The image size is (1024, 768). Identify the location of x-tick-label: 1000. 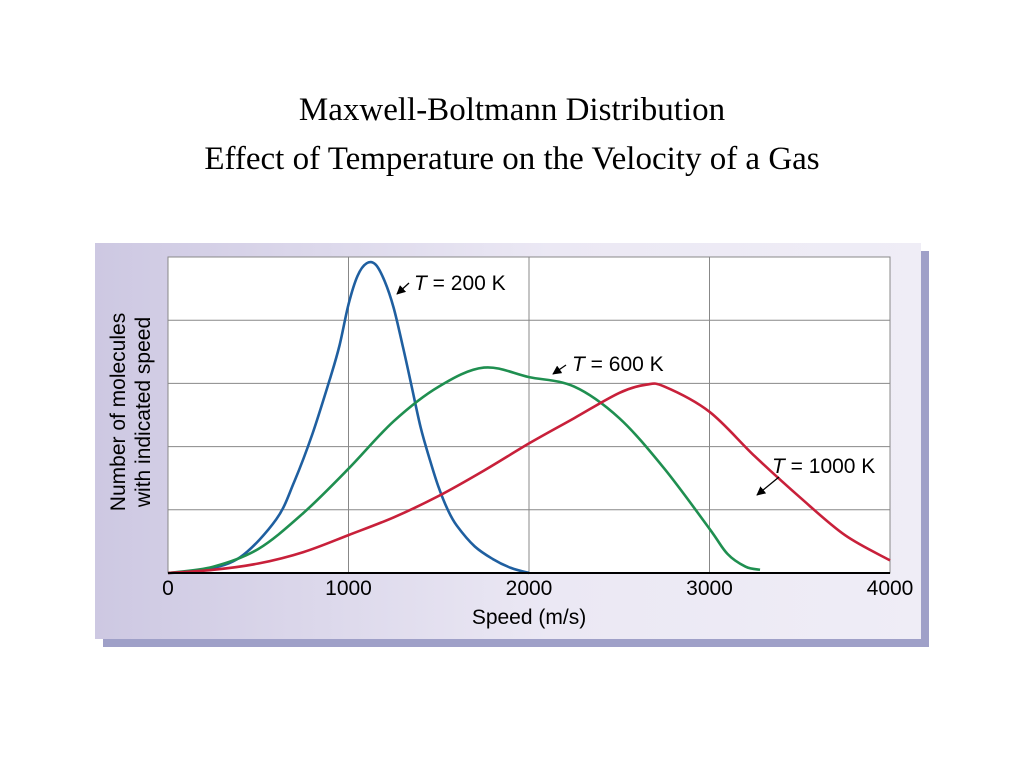
(348, 588).